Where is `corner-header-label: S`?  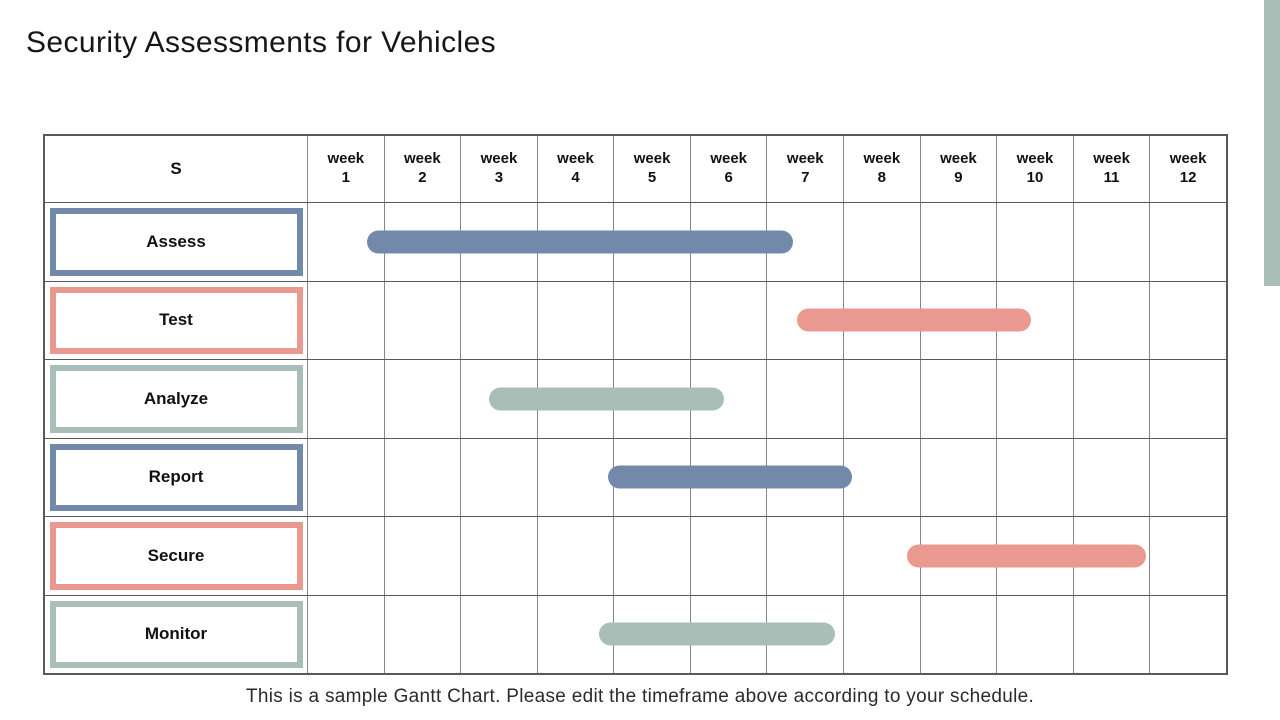
corner-header-label: S is located at coordinates (176, 168).